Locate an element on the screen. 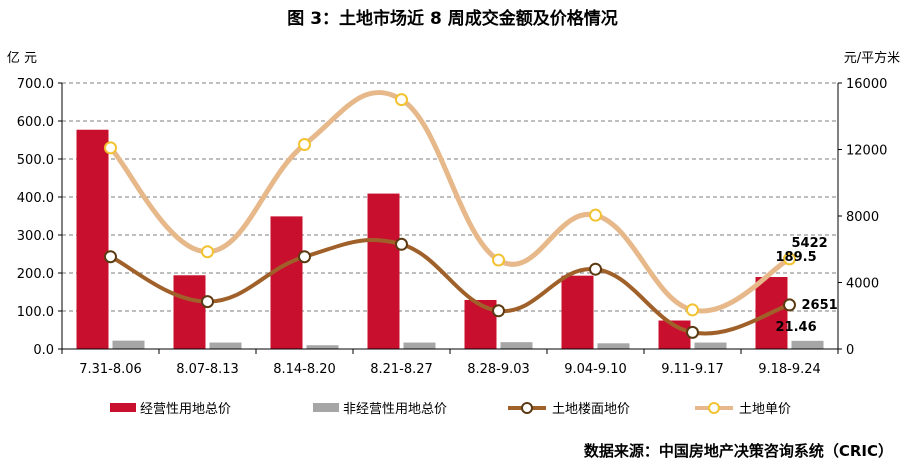  data-label: 5422 is located at coordinates (810, 243).